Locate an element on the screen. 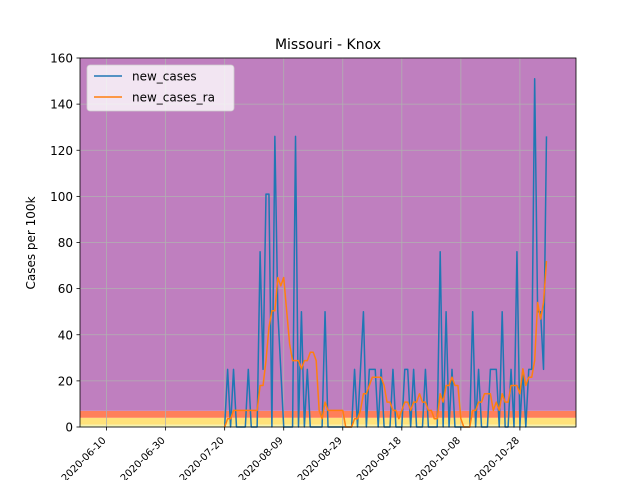  x-tick-label: 2020-06-10 is located at coordinates (84, 457).